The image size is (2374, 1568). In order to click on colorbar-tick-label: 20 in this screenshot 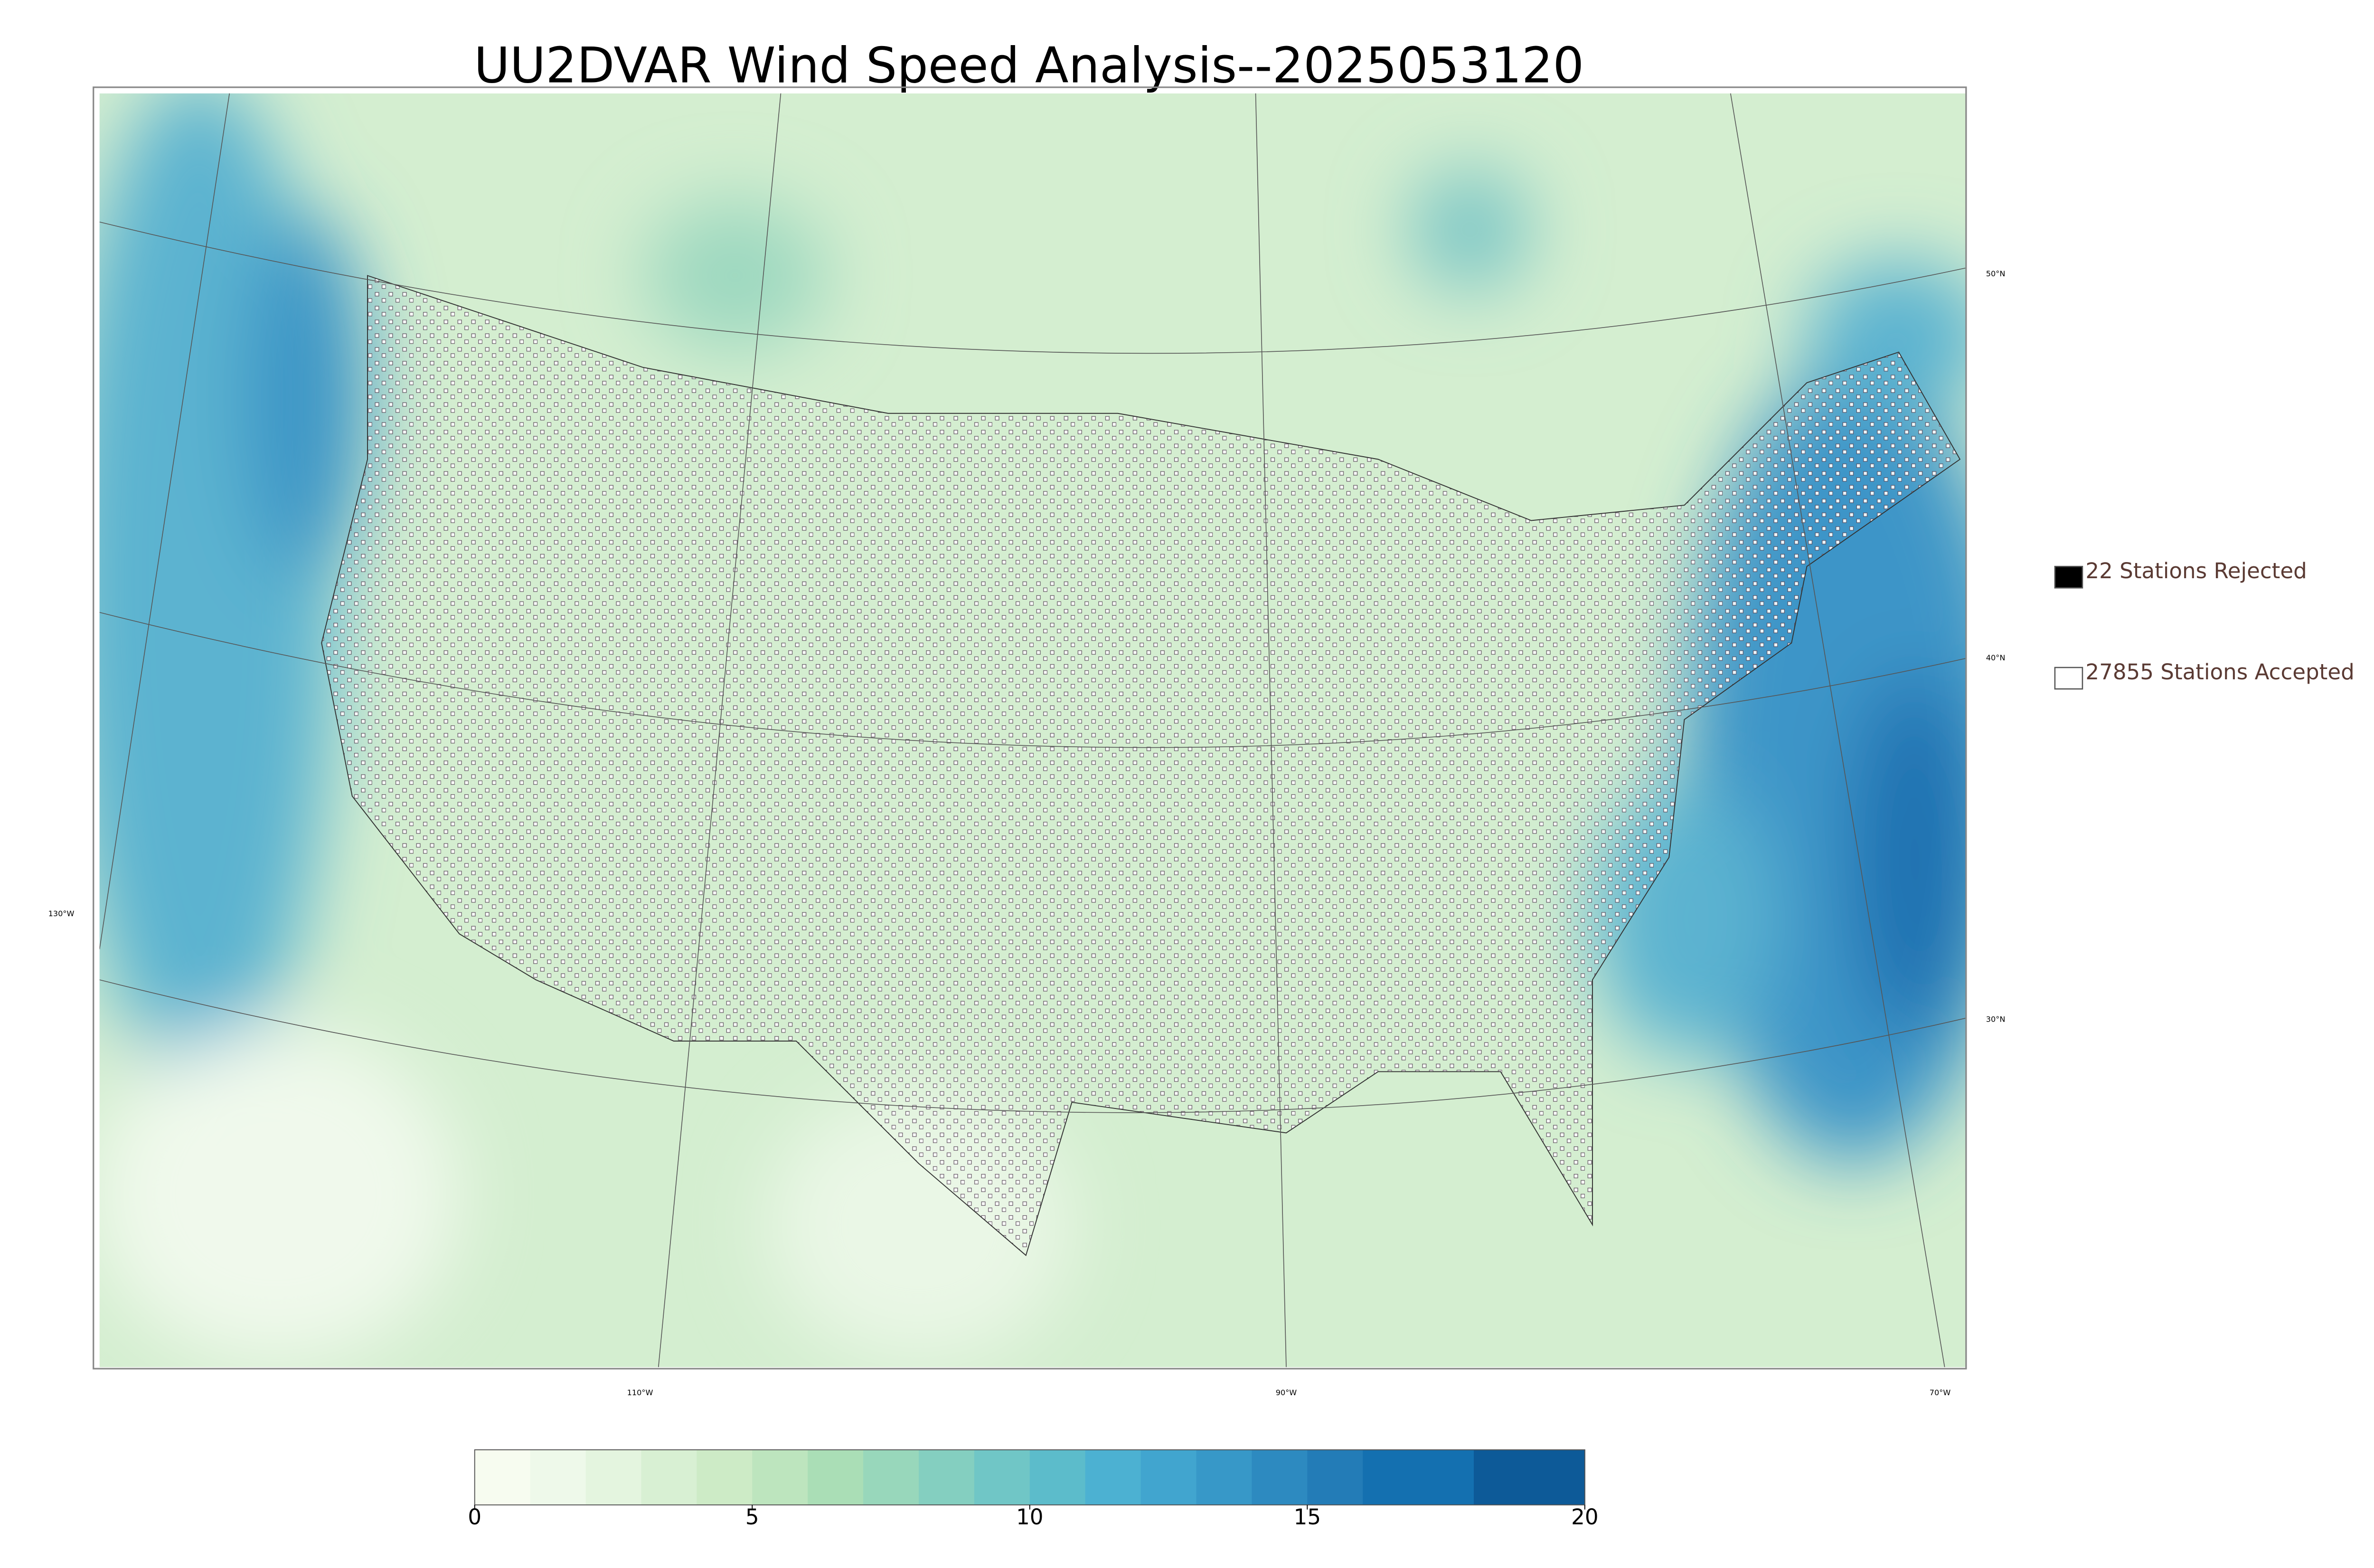, I will do `click(1584, 1517)`.